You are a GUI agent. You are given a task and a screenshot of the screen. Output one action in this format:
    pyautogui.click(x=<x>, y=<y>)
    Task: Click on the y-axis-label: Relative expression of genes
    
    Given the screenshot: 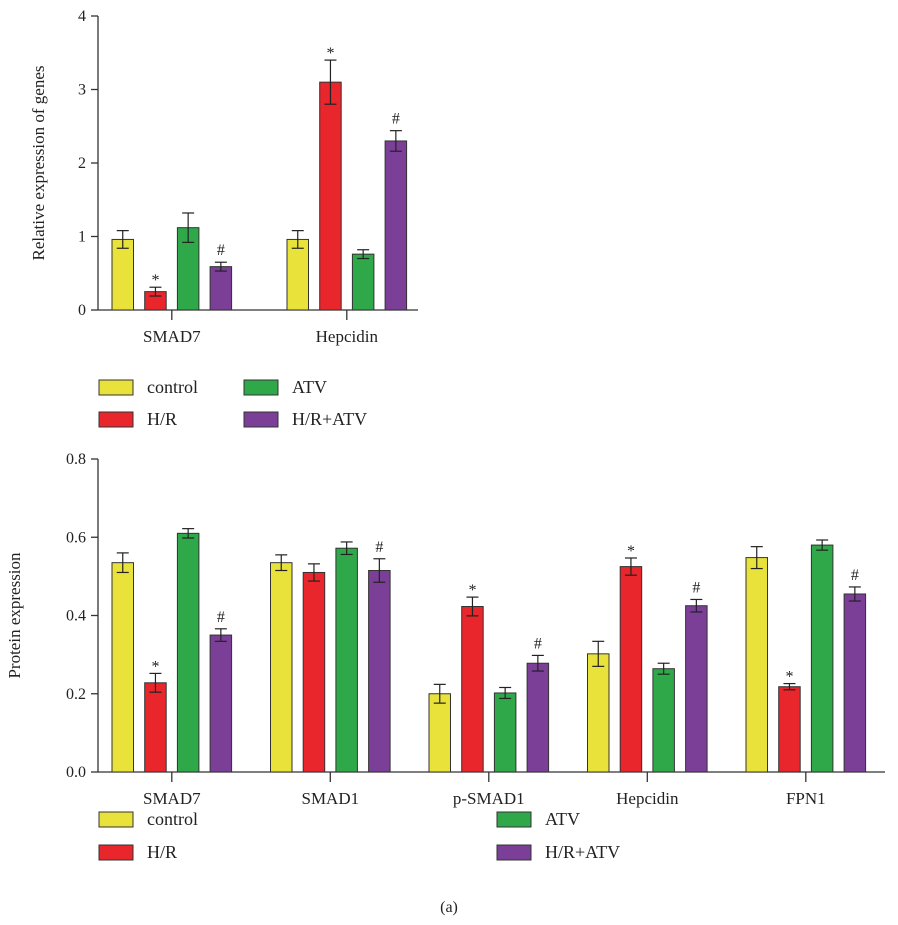 What is the action you would take?
    pyautogui.click(x=38, y=163)
    